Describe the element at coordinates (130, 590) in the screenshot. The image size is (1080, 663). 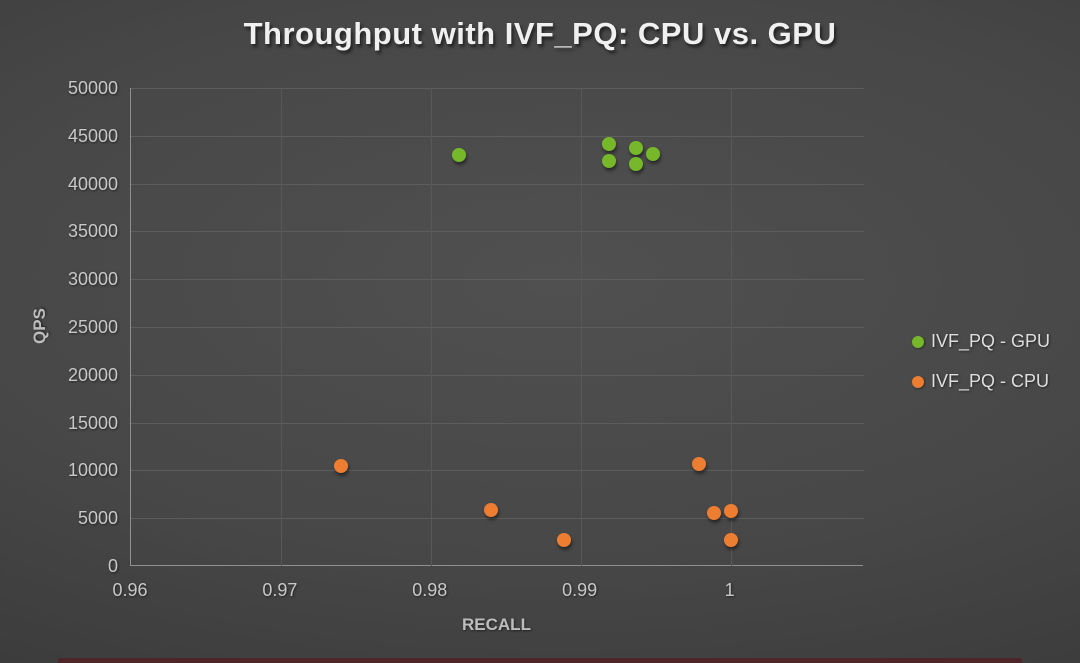
I see `x-axis-tick-label: 0.96` at that location.